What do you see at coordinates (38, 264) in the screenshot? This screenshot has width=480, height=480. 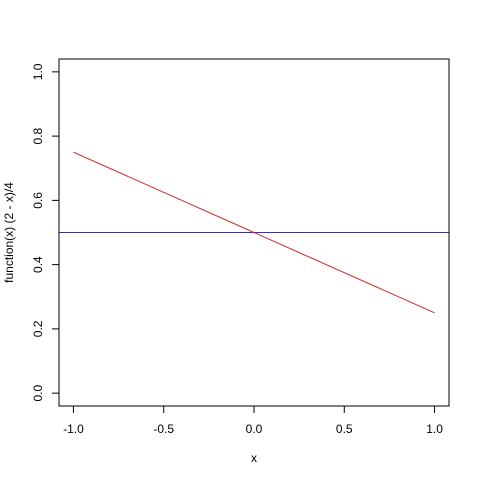 I see `y-tick-label: 0.4` at bounding box center [38, 264].